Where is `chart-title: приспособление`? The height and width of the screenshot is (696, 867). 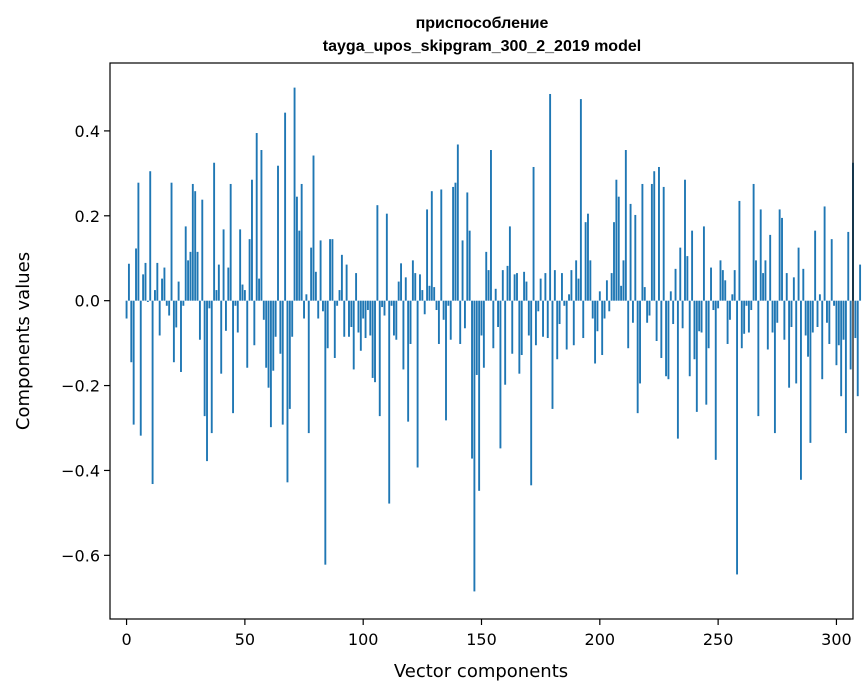 chart-title: приспособление is located at coordinates (482, 23).